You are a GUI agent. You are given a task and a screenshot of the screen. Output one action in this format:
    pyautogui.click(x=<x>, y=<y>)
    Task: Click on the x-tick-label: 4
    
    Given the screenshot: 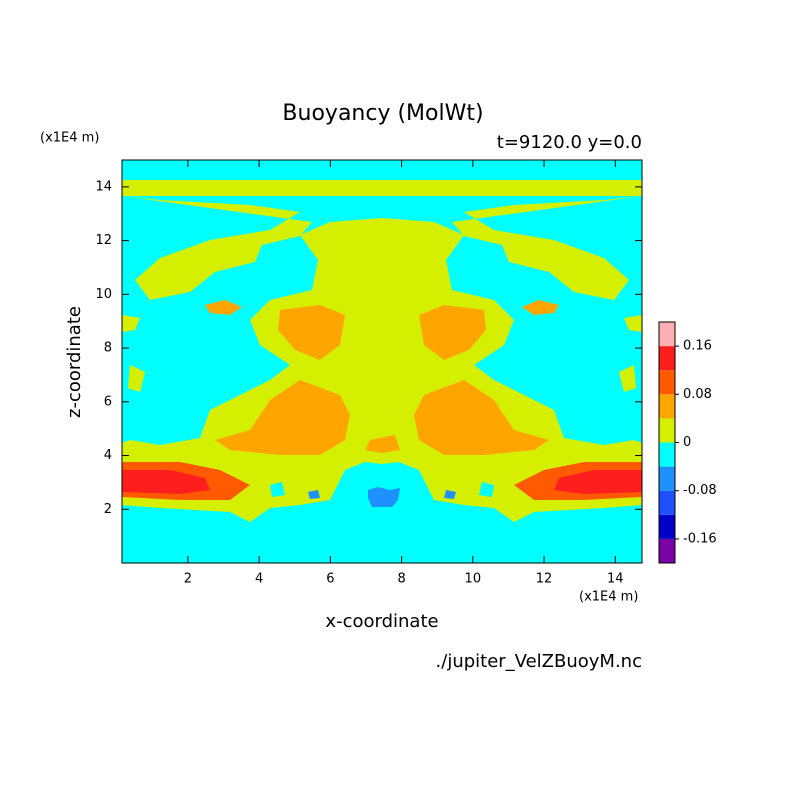 What is the action you would take?
    pyautogui.click(x=259, y=579)
    